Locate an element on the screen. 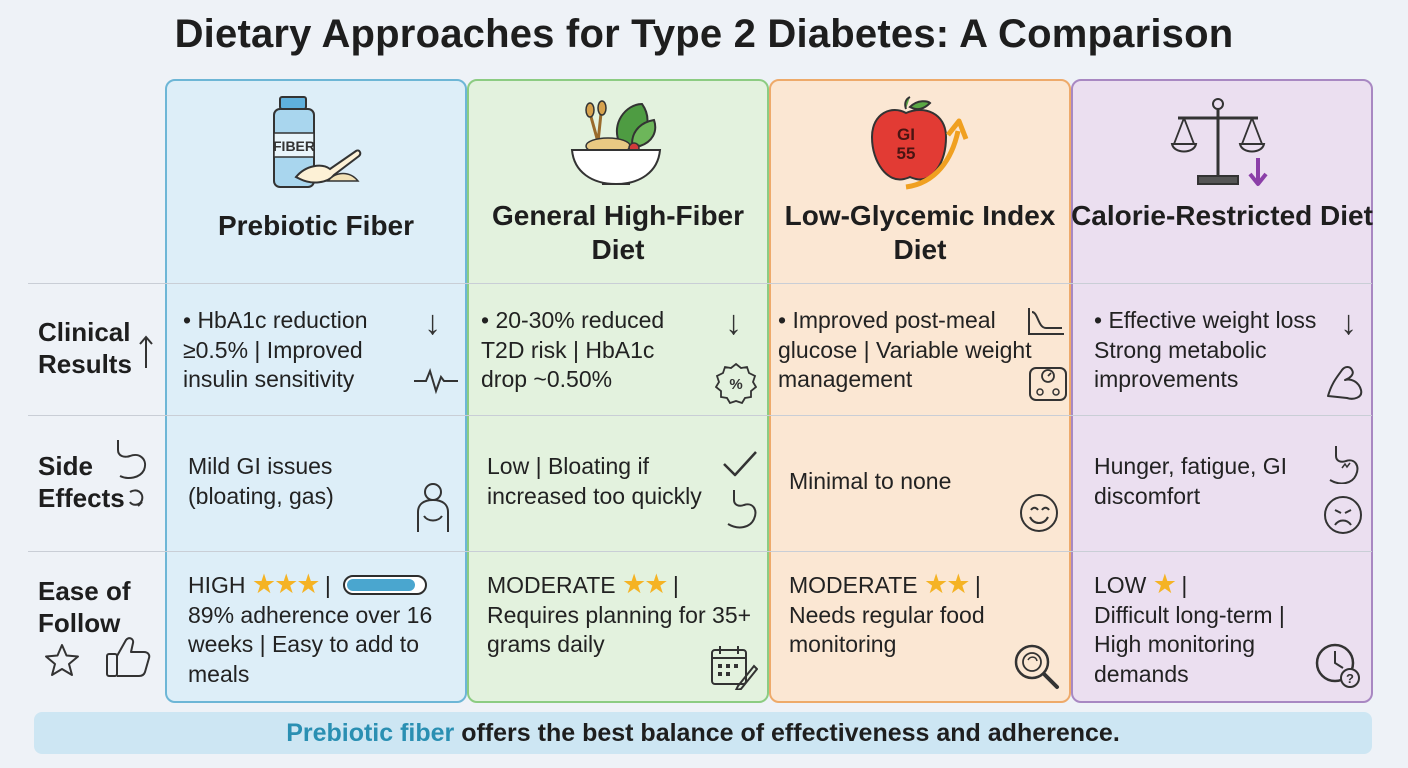 This screenshot has width=1408, height=768. flexed-arm-icon is located at coordinates (1345, 383).